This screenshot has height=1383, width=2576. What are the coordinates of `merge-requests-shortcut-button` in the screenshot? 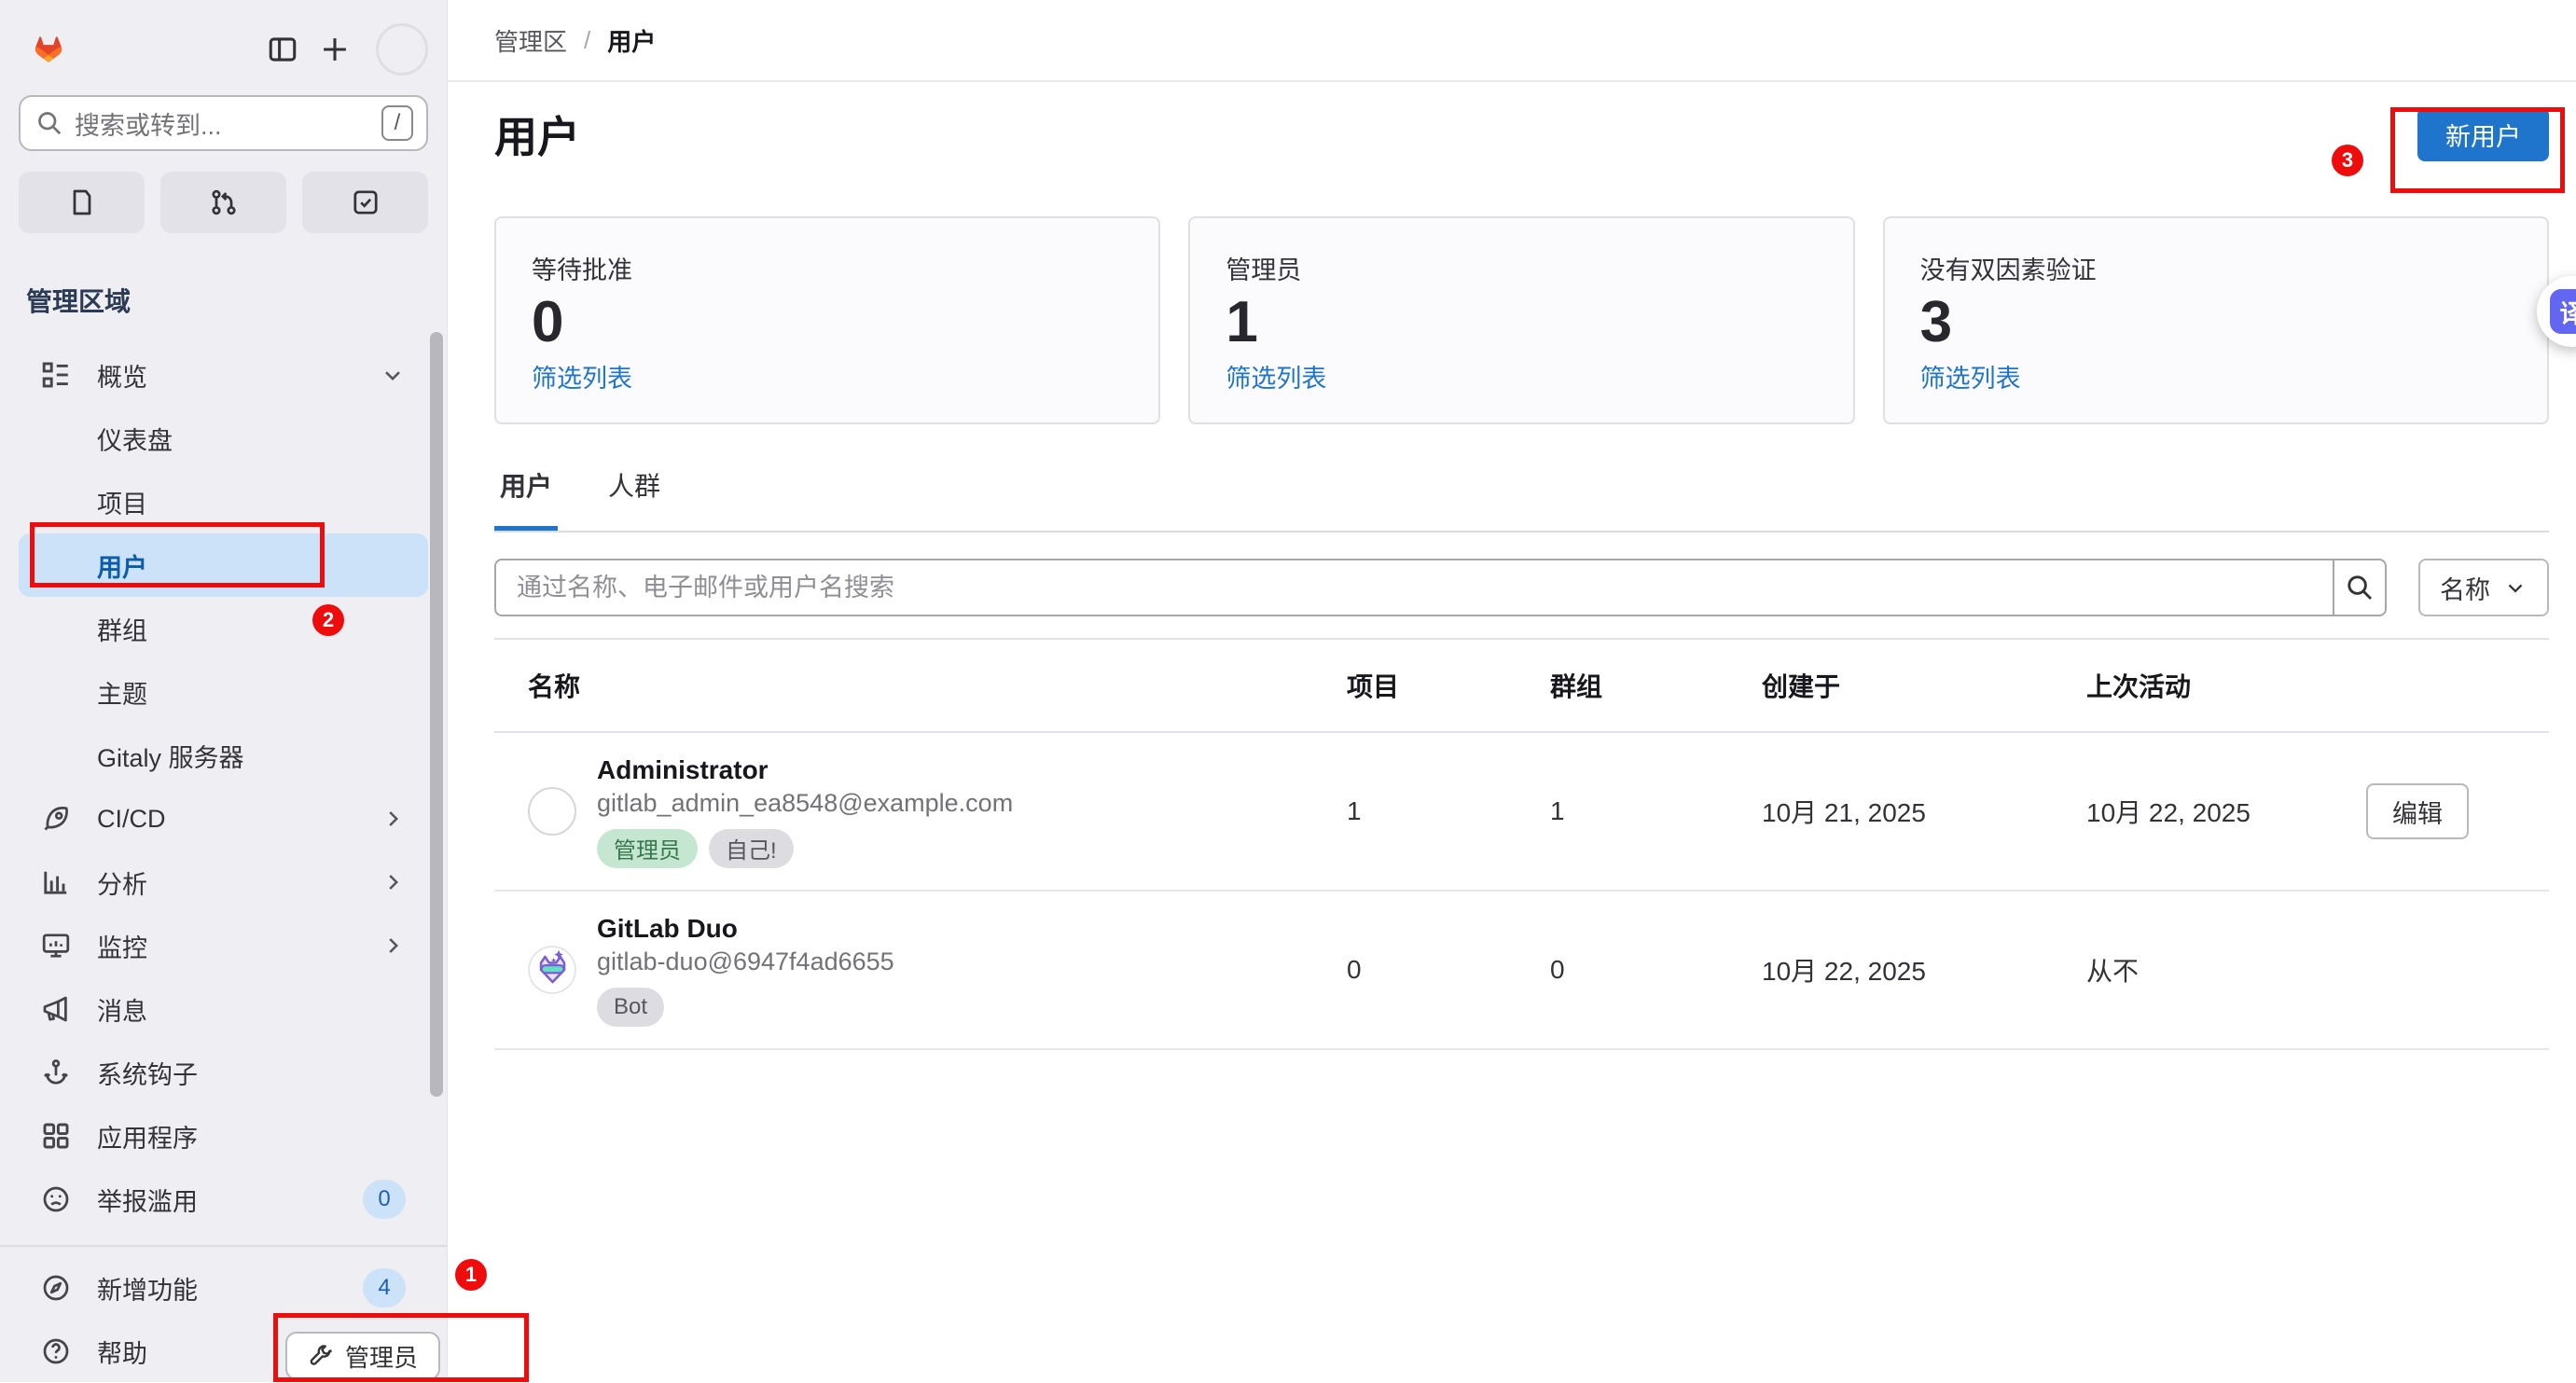 It's located at (223, 202).